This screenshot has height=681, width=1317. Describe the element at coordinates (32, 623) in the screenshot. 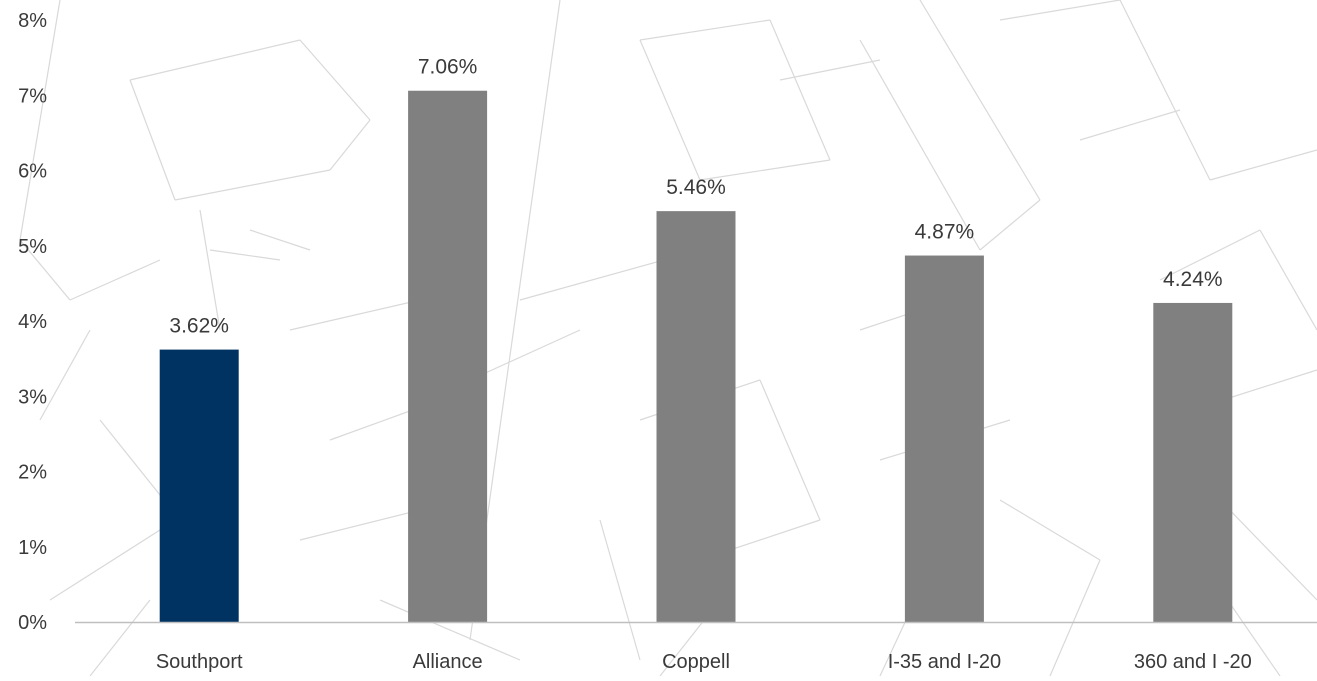

I see `y-tick-label: 0%` at that location.